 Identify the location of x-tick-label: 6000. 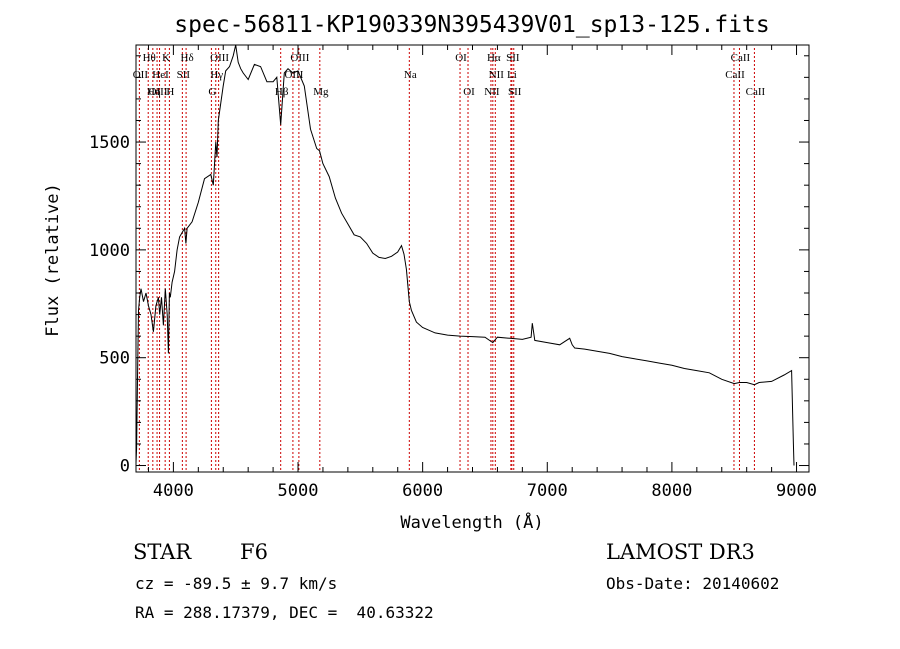
(422, 491).